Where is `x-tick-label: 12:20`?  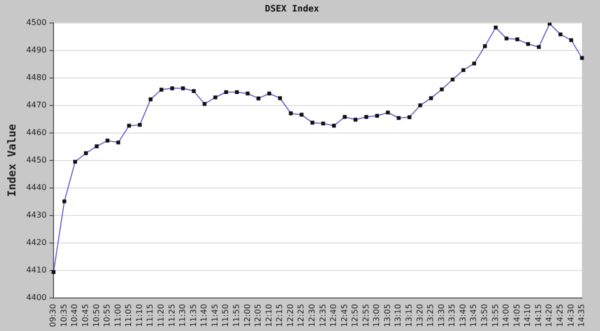 x-tick-label: 12:20 is located at coordinates (290, 316).